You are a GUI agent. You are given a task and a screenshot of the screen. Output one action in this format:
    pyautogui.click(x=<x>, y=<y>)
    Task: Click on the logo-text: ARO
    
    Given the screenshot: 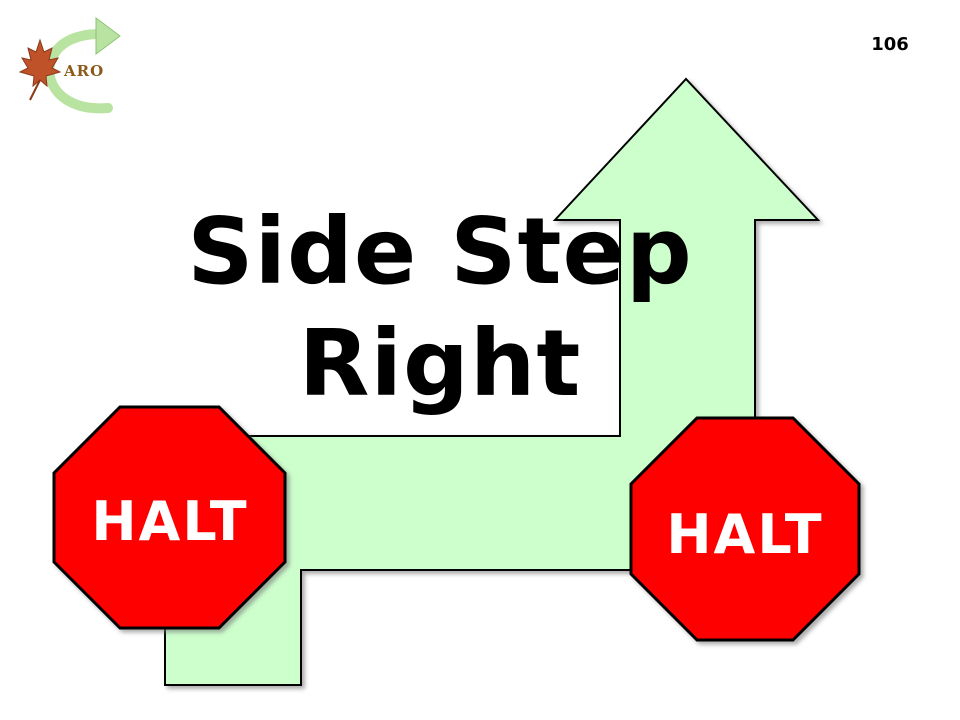 What is the action you would take?
    pyautogui.click(x=83, y=71)
    